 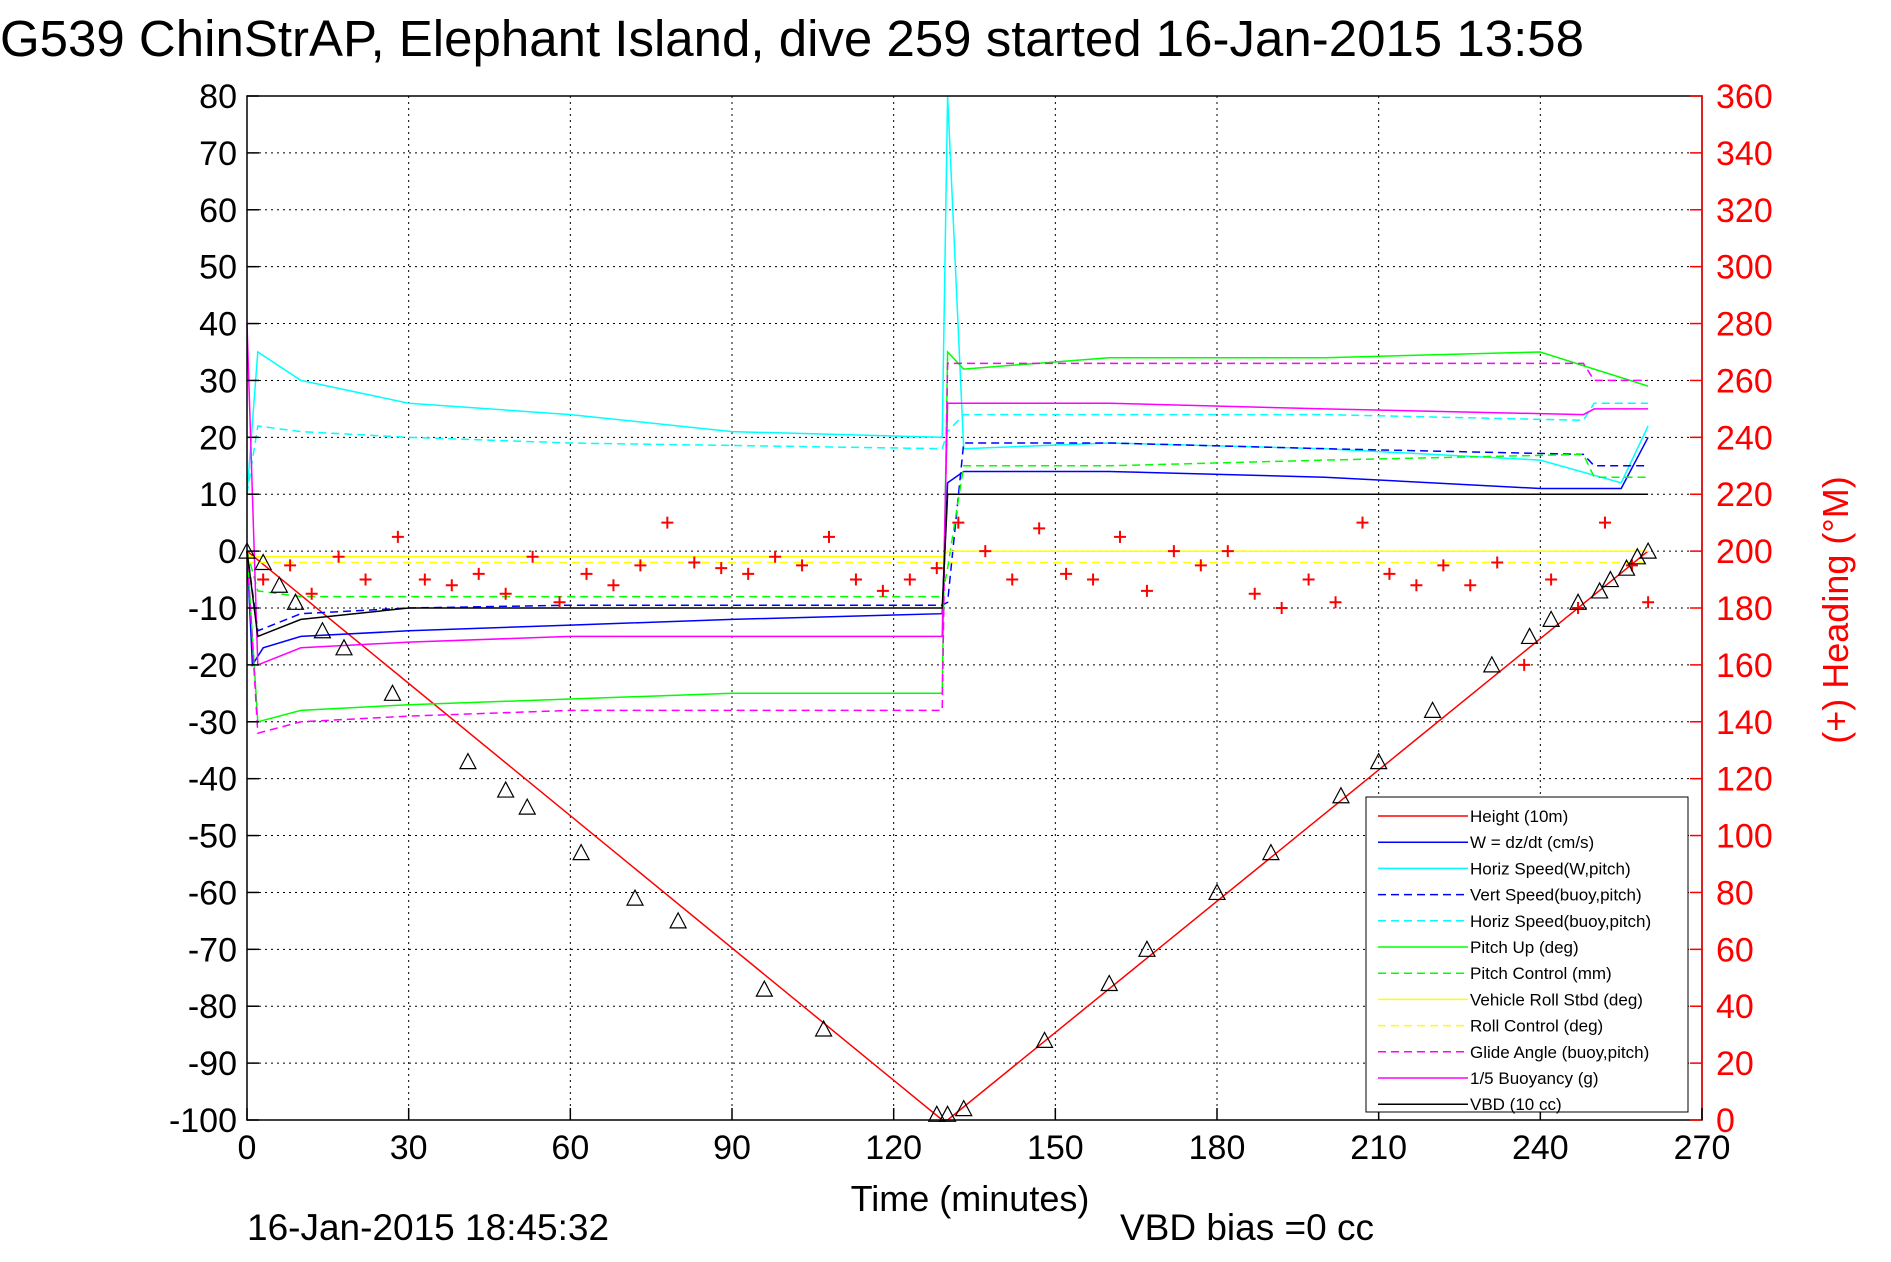 I want to click on y-right-tick-label: 340, so click(x=1744, y=154).